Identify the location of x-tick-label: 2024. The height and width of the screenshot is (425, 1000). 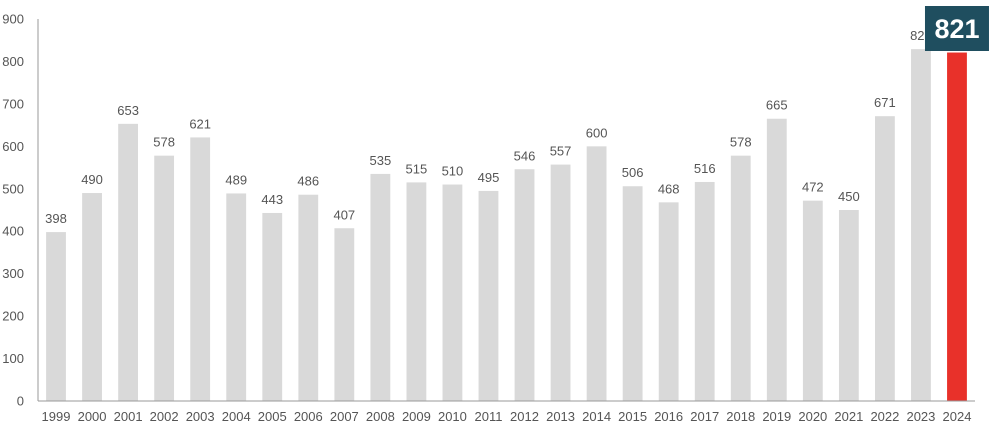
(957, 416).